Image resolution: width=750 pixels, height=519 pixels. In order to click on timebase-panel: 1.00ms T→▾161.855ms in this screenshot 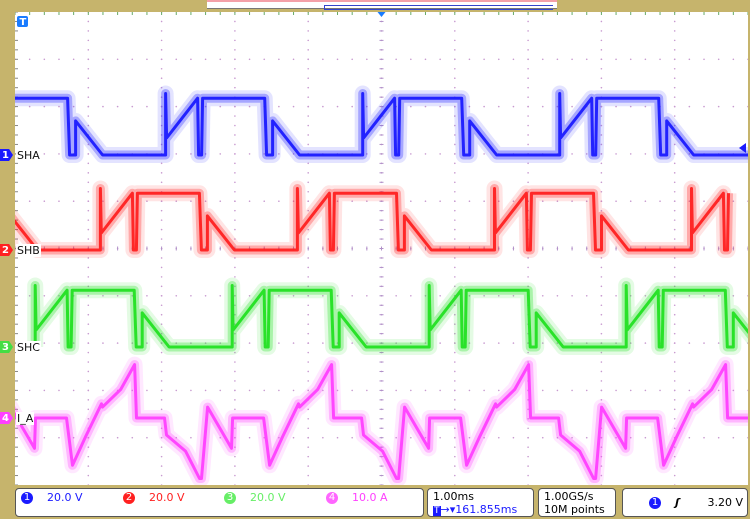, I will do `click(480, 502)`.